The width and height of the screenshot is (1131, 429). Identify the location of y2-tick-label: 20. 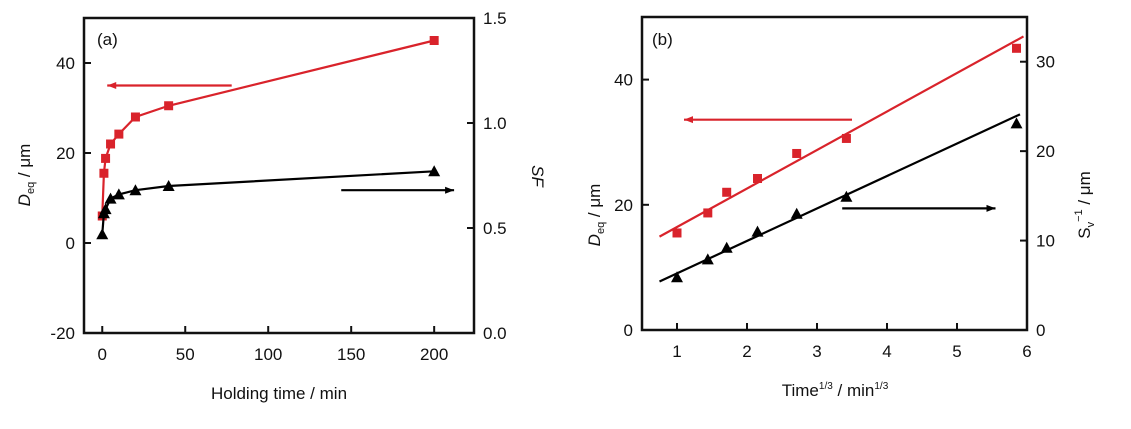
(1045, 151).